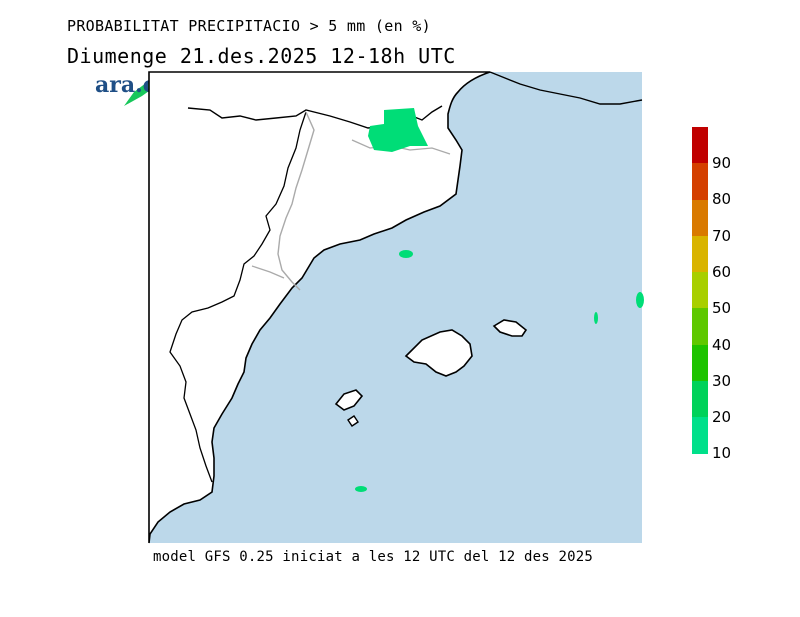  What do you see at coordinates (722, 271) in the screenshot?
I see `legend-label: 60` at bounding box center [722, 271].